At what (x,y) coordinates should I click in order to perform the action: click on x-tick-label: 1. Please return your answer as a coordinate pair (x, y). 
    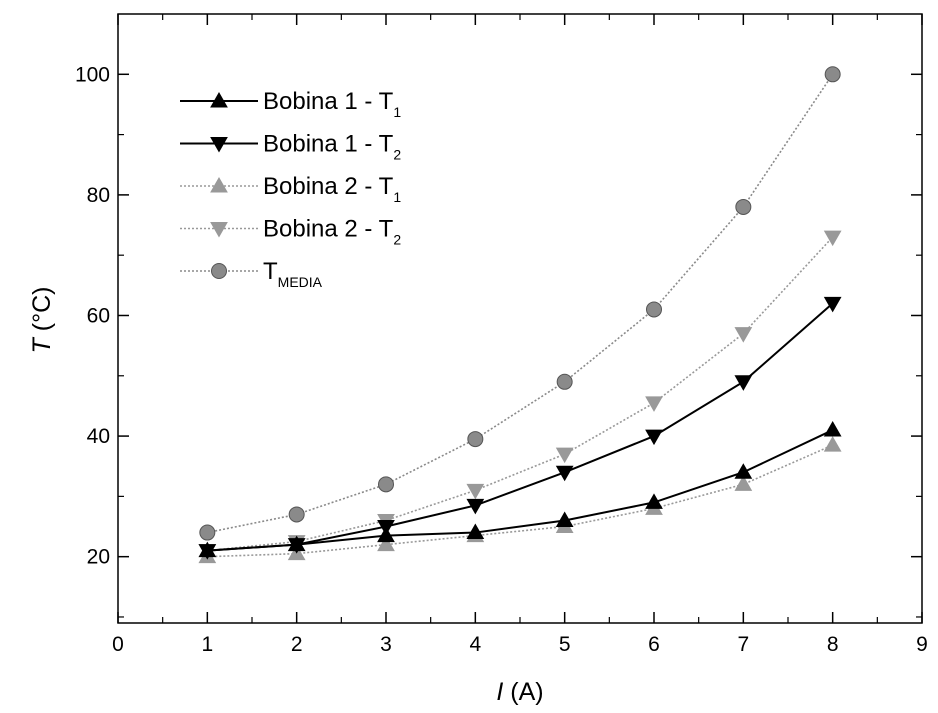
    Looking at the image, I should click on (207, 644).